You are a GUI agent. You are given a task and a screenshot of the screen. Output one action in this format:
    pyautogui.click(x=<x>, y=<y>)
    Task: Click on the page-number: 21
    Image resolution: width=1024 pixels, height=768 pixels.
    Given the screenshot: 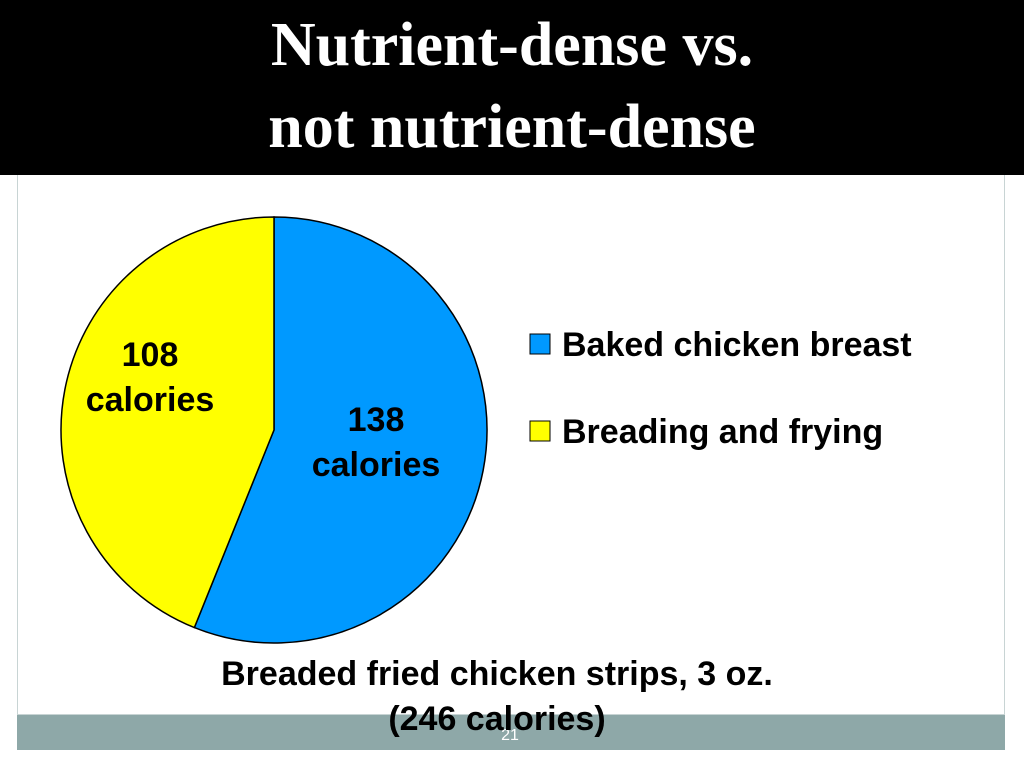 What is the action you would take?
    pyautogui.click(x=510, y=735)
    